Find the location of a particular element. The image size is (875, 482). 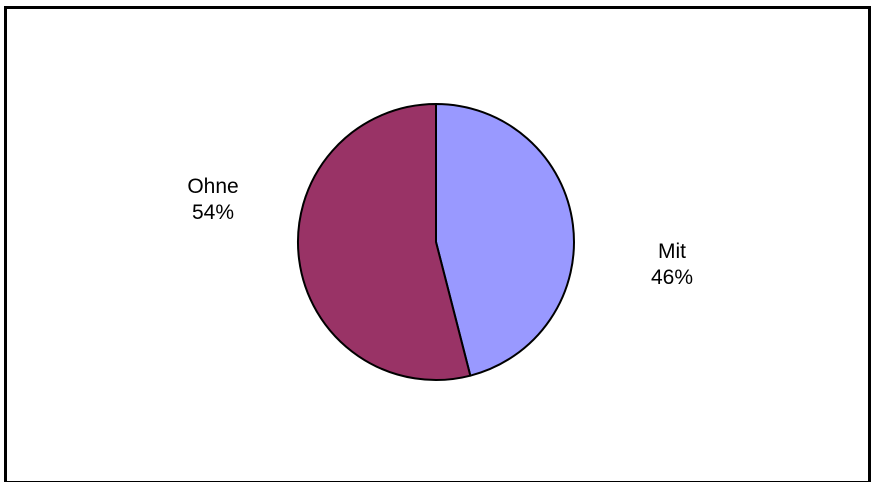

slice-value-label-mit: 46% is located at coordinates (672, 277).